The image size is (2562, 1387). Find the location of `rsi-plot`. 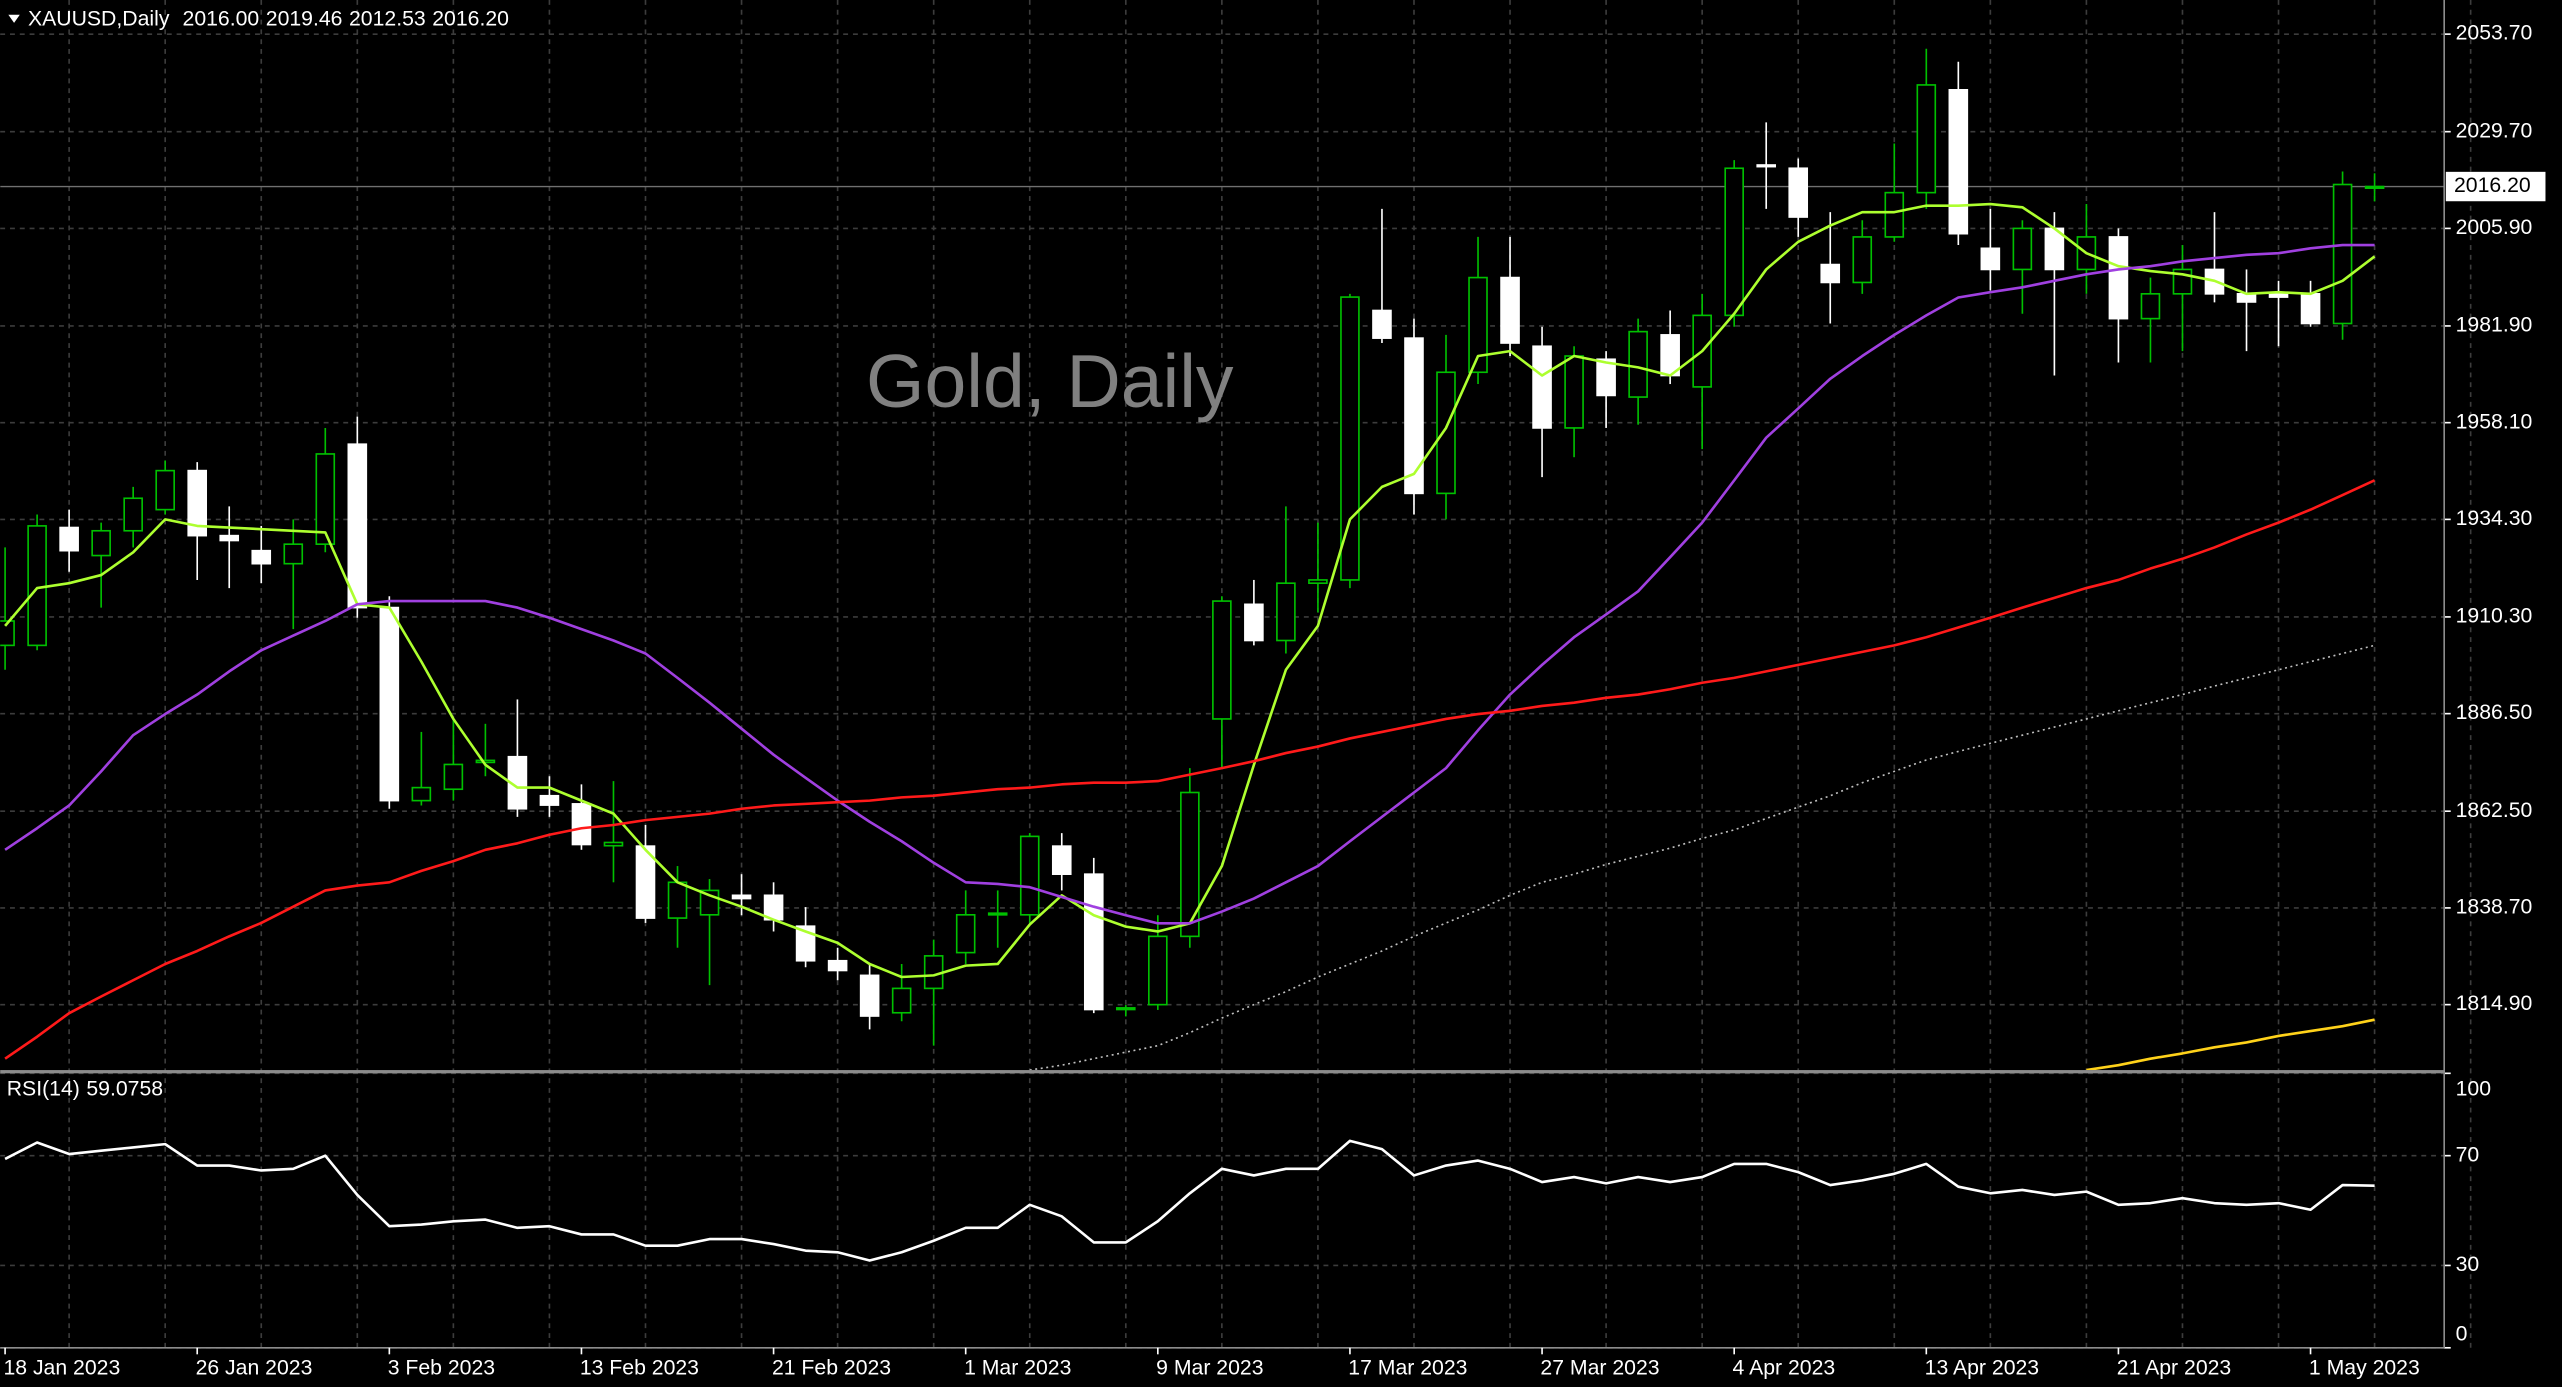

rsi-plot is located at coordinates (1189, 1200).